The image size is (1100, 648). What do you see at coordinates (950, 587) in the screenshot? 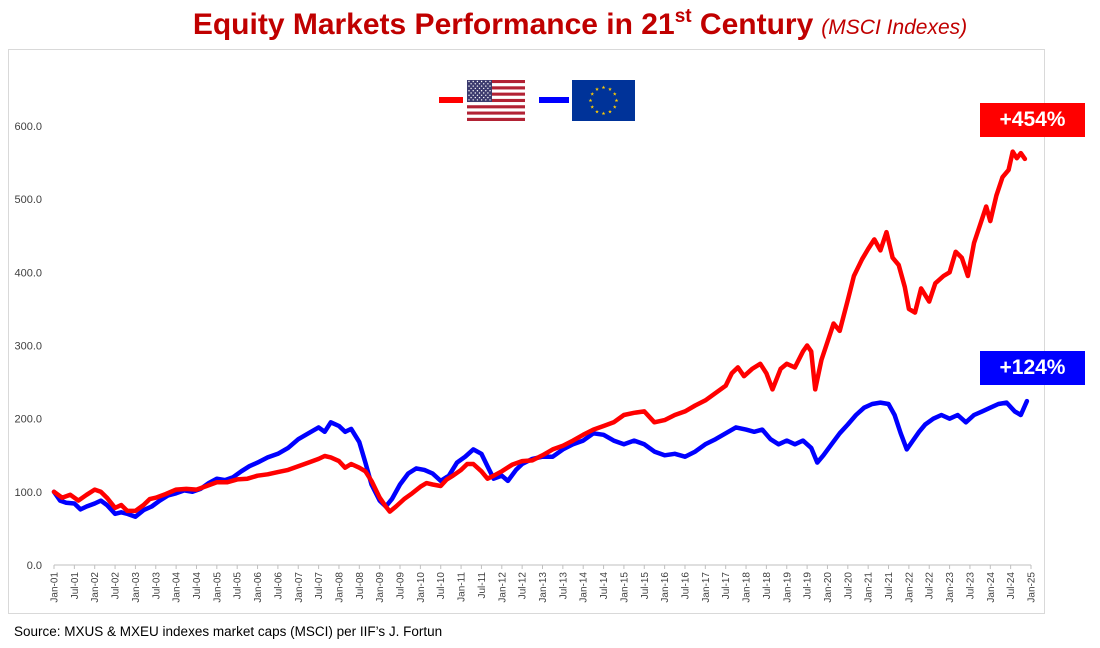
I see `x-tick-label: Jan-23` at bounding box center [950, 587].